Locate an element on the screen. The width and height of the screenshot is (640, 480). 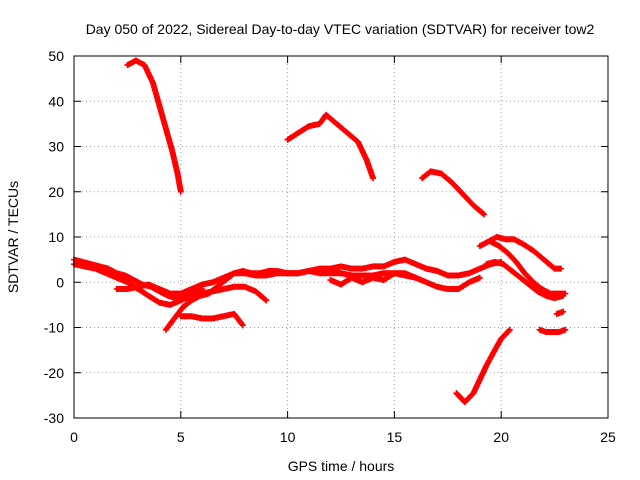
series-arc-d is located at coordinates (483, 366).